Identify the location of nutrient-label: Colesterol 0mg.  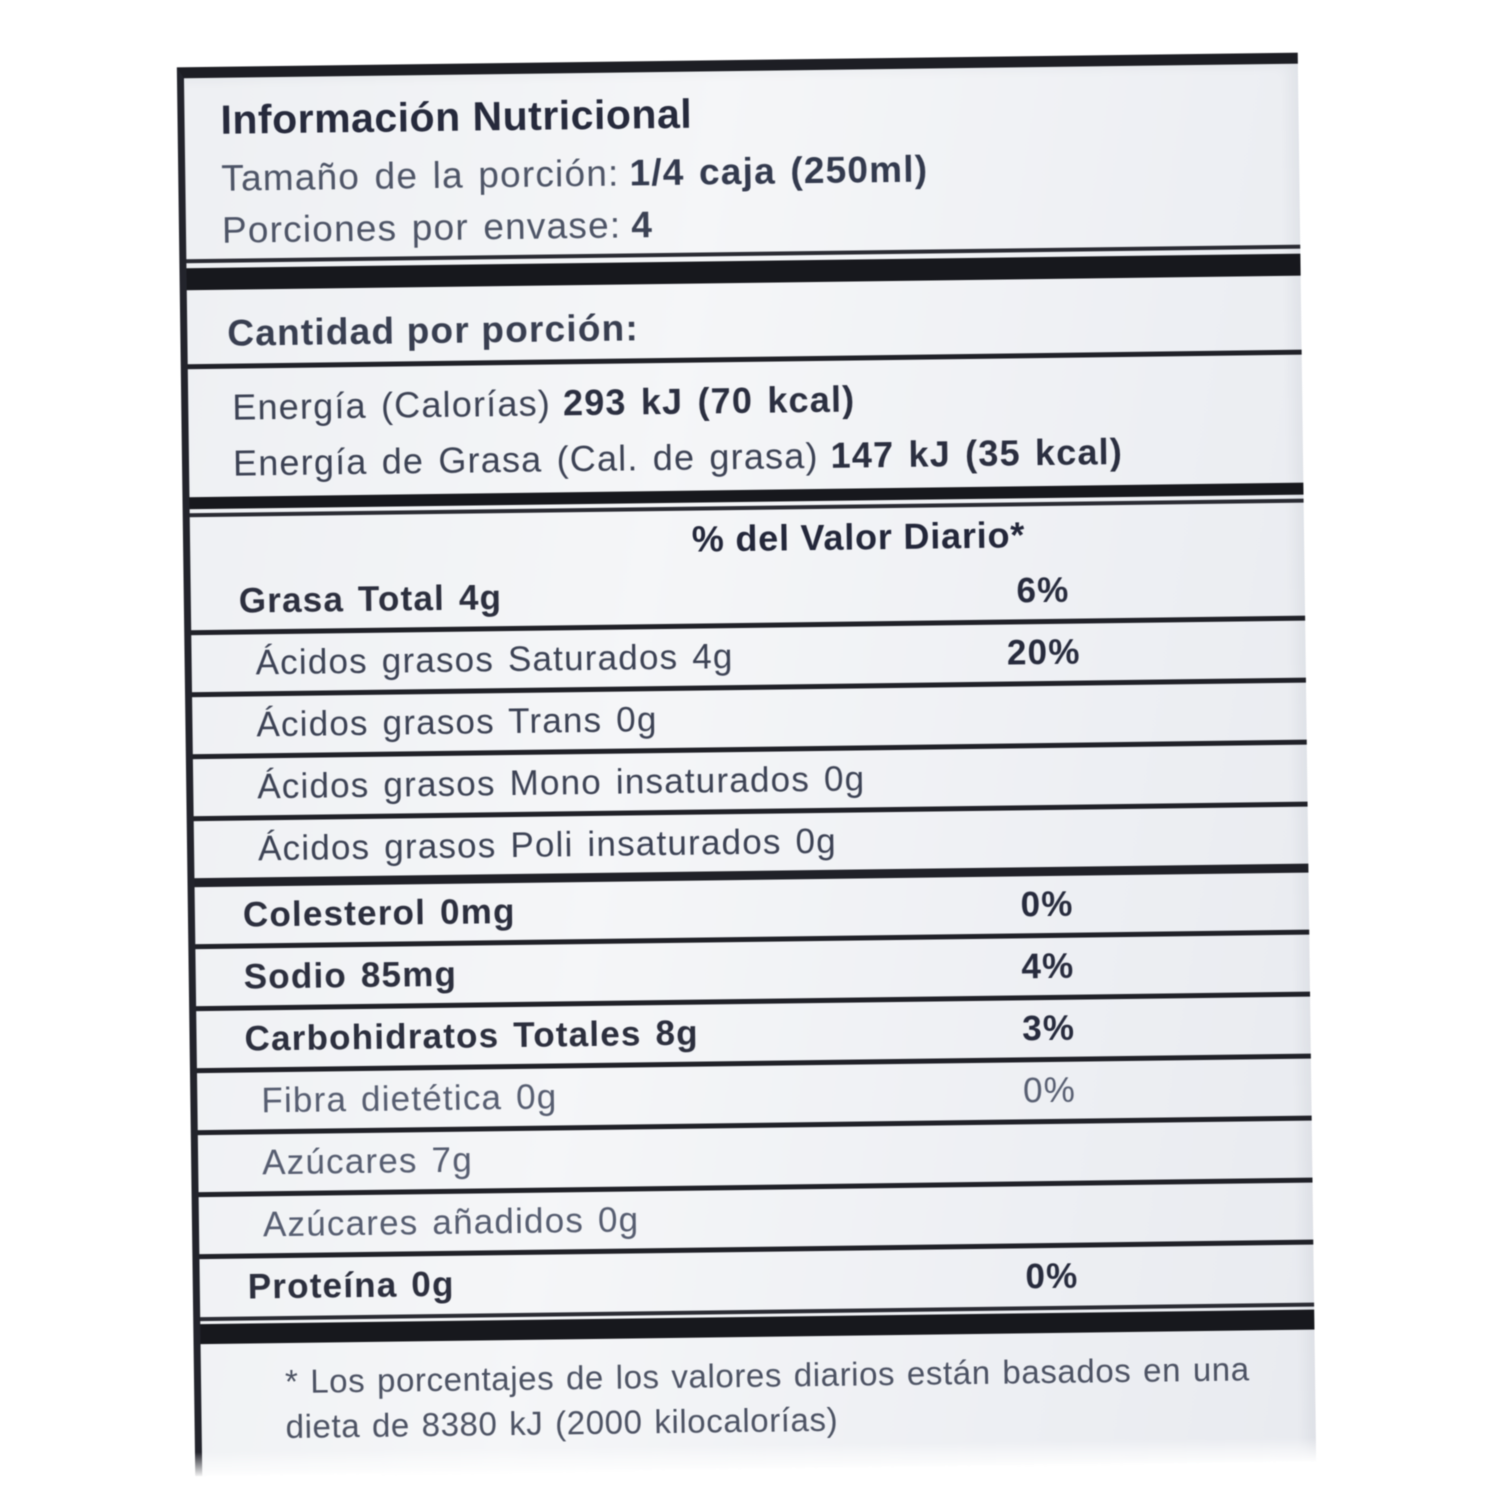
(379, 913).